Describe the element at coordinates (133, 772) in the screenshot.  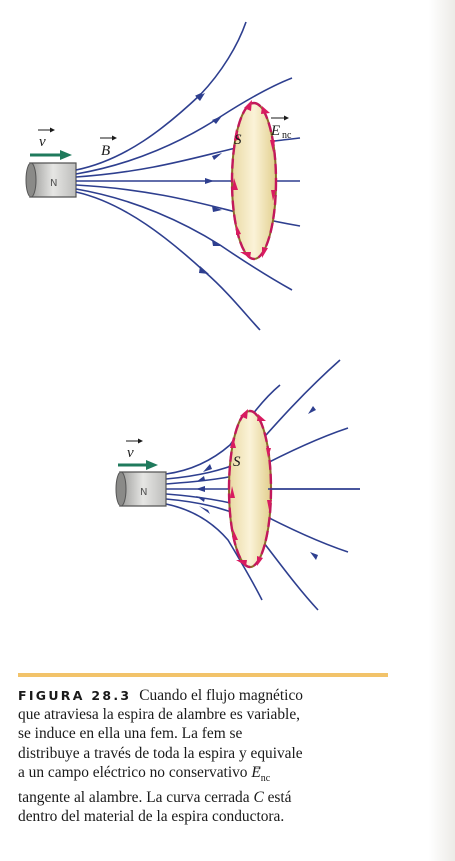
I see `caption-line-5: a un campo eléctrico no conservativo` at that location.